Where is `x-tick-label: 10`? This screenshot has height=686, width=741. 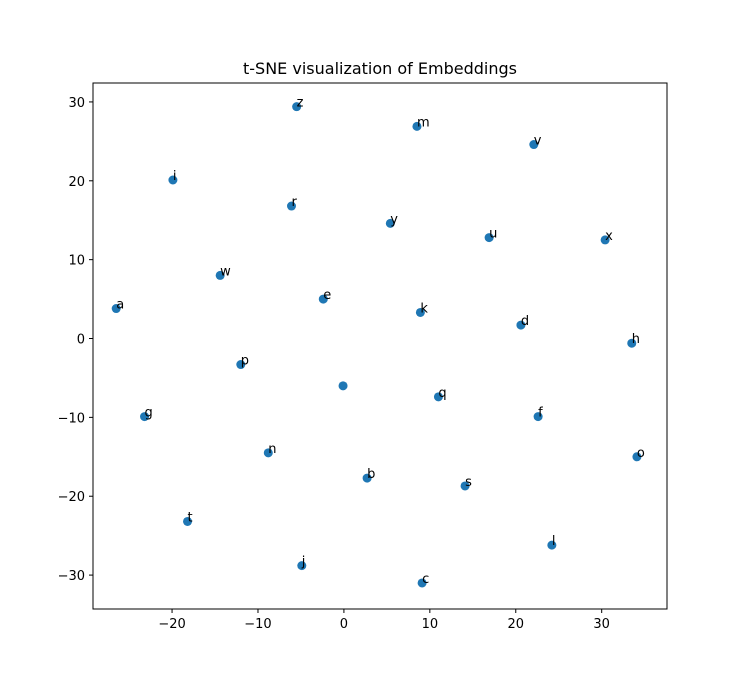 x-tick-label: 10 is located at coordinates (430, 624).